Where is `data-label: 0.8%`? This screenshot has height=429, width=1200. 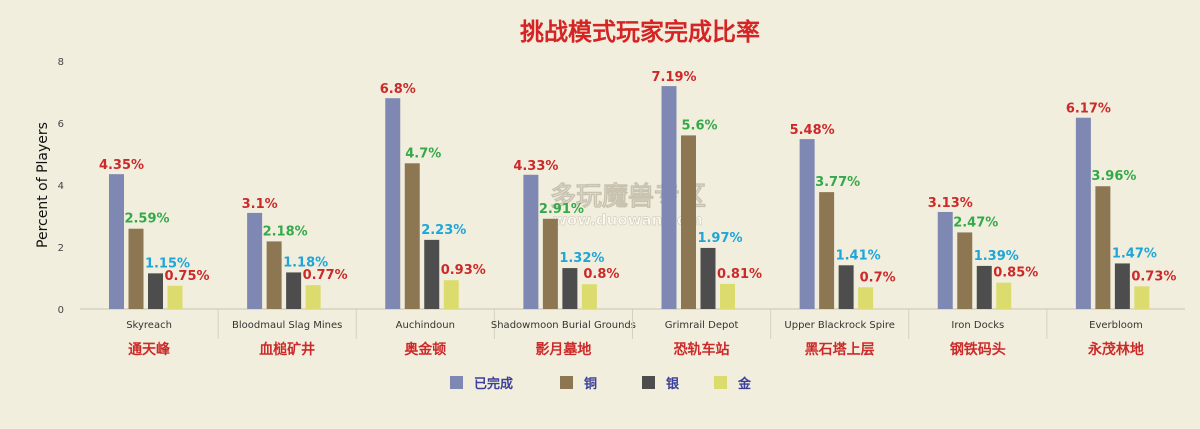 data-label: 0.8% is located at coordinates (601, 274).